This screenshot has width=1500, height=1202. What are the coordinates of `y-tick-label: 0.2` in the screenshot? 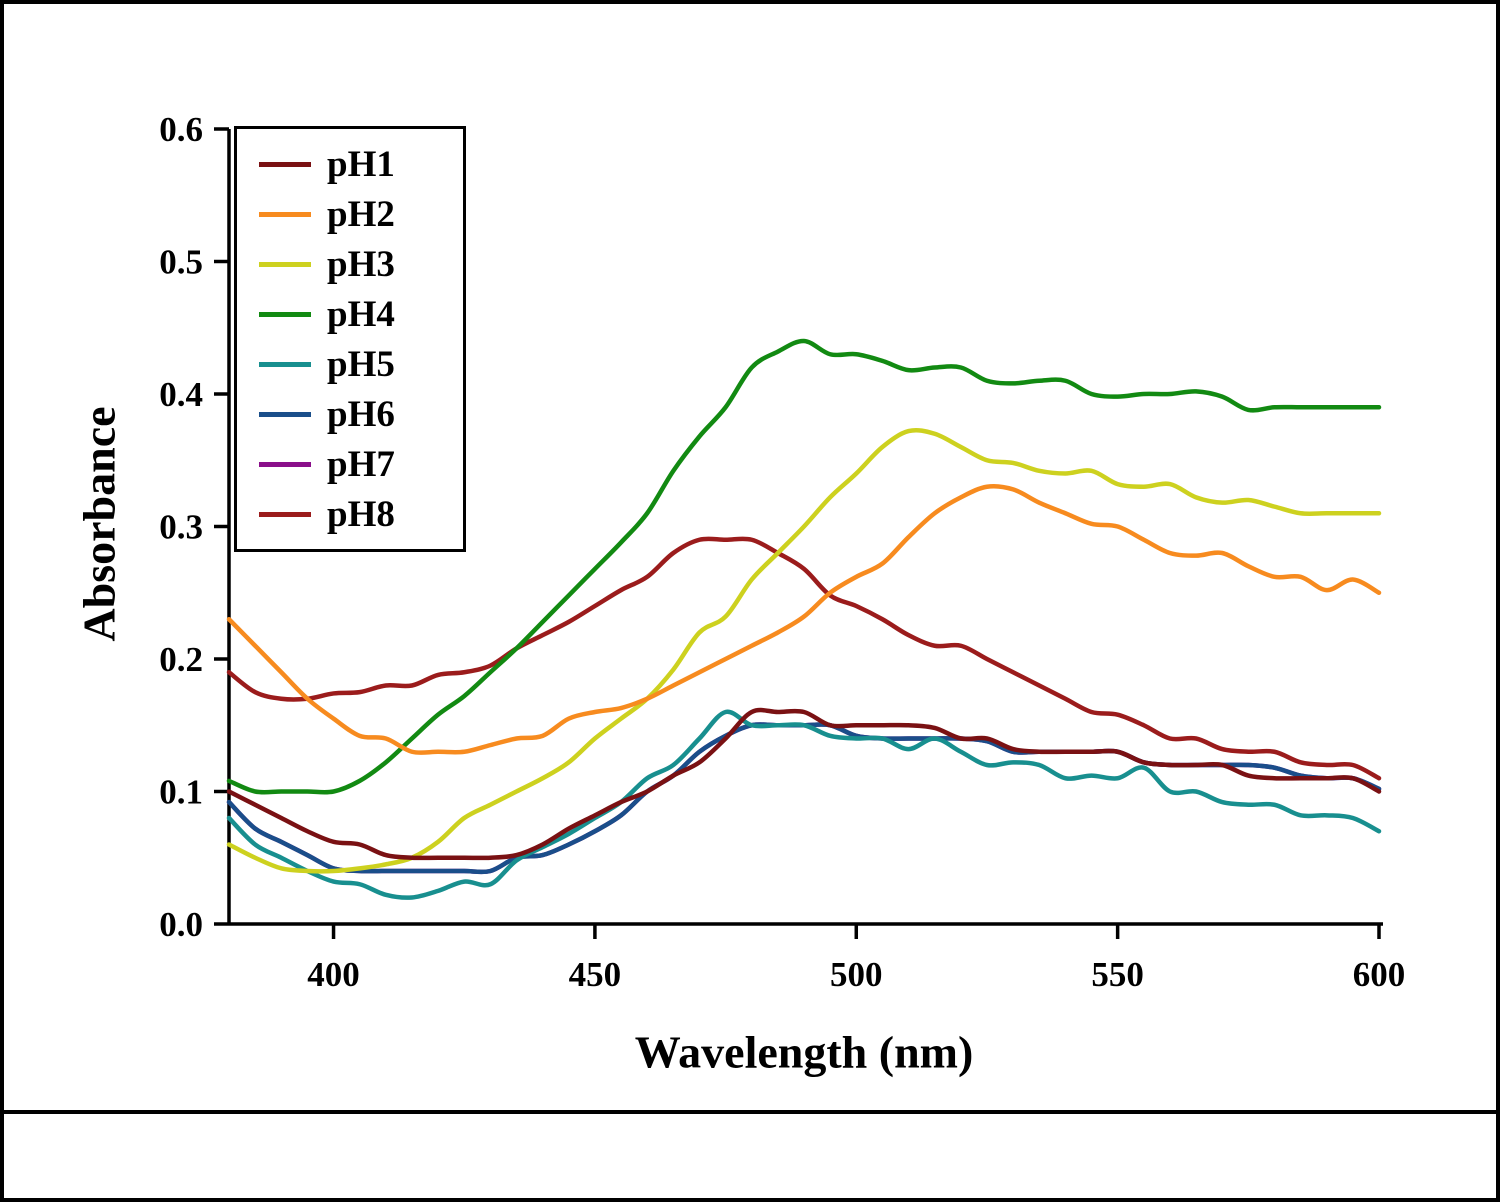 It's located at (181, 659).